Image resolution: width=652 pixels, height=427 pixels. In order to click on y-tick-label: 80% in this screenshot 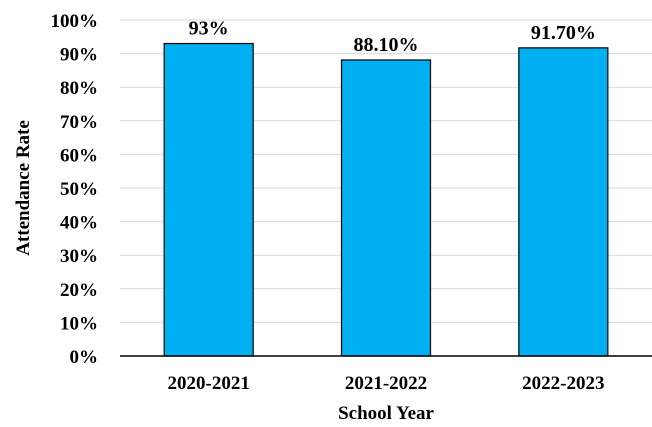, I will do `click(79, 88)`.